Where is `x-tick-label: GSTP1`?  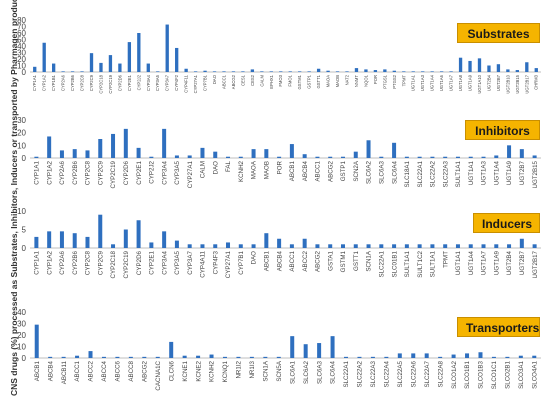
x-tick-label: GSTP1 is located at coordinates (343, 170).